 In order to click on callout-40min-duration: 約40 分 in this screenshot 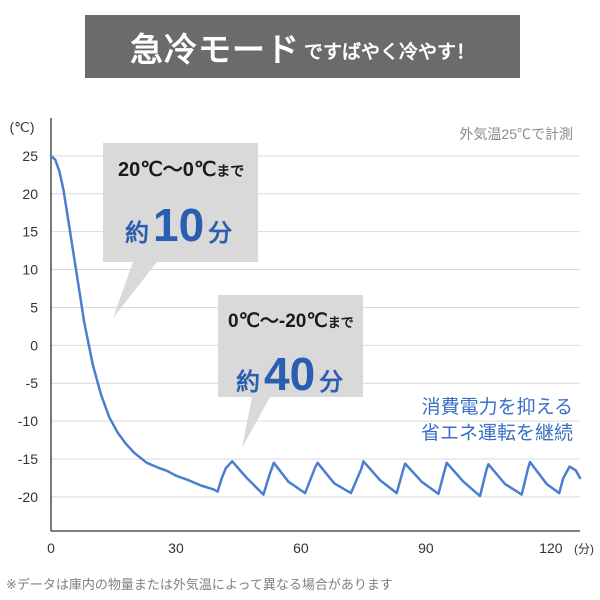, I will do `click(289, 374)`.